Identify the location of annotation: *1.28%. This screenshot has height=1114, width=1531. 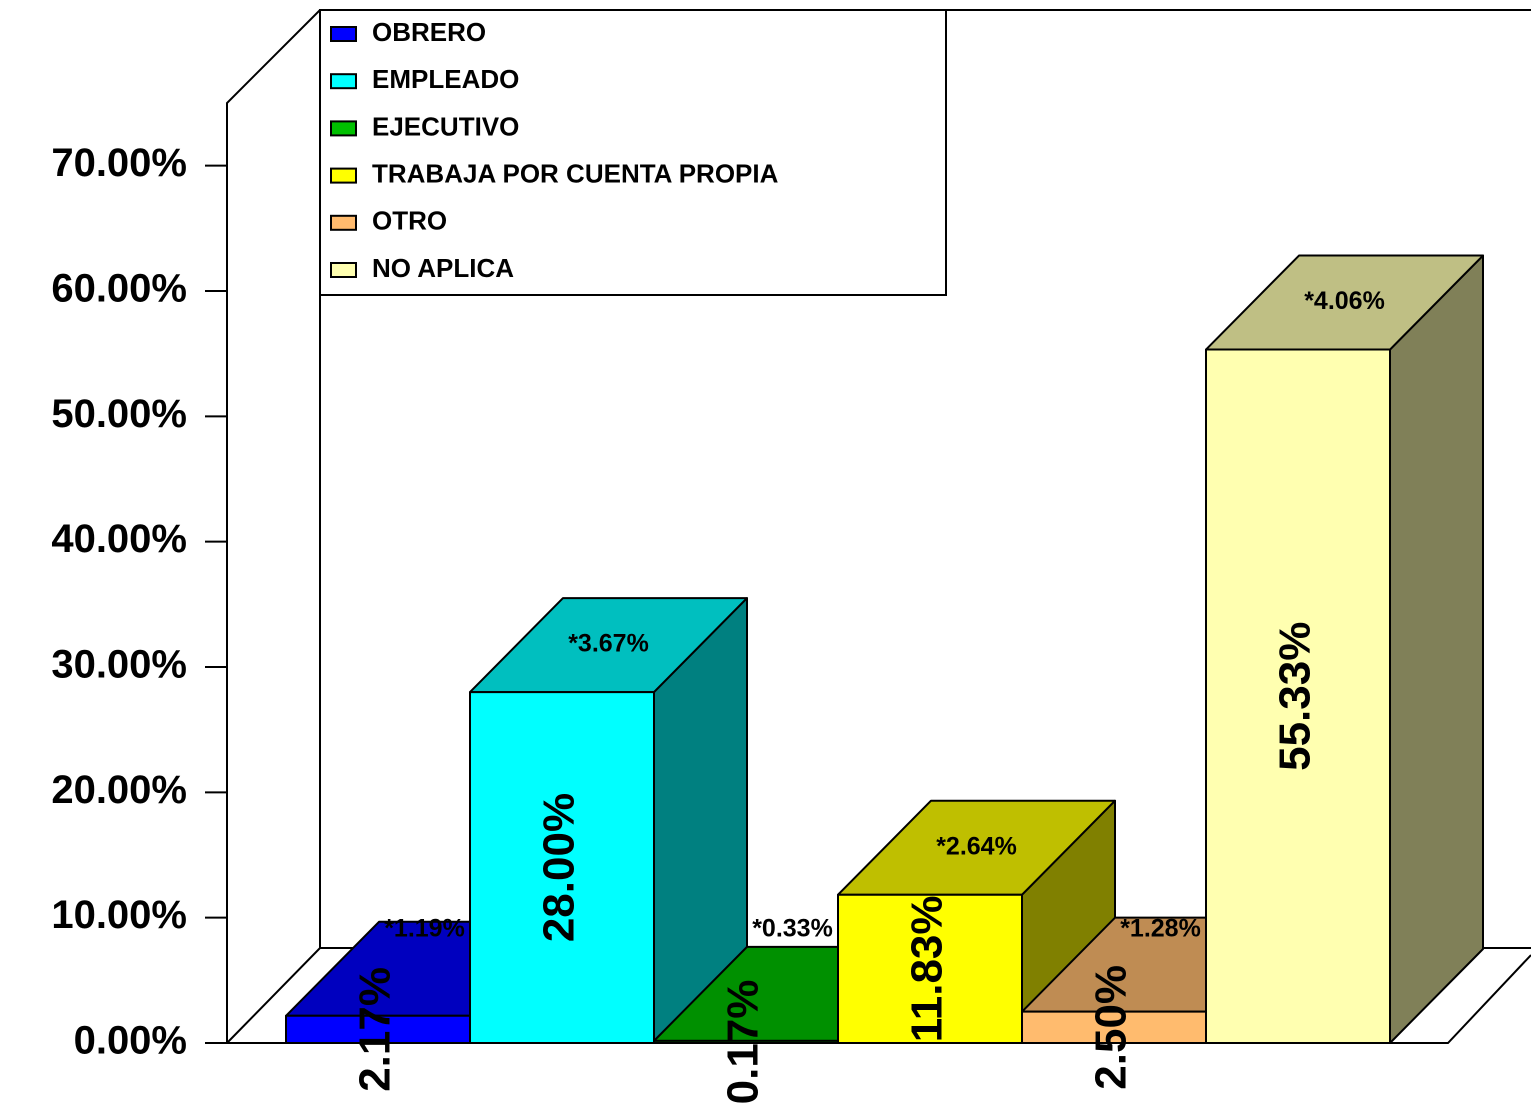
(1160, 929).